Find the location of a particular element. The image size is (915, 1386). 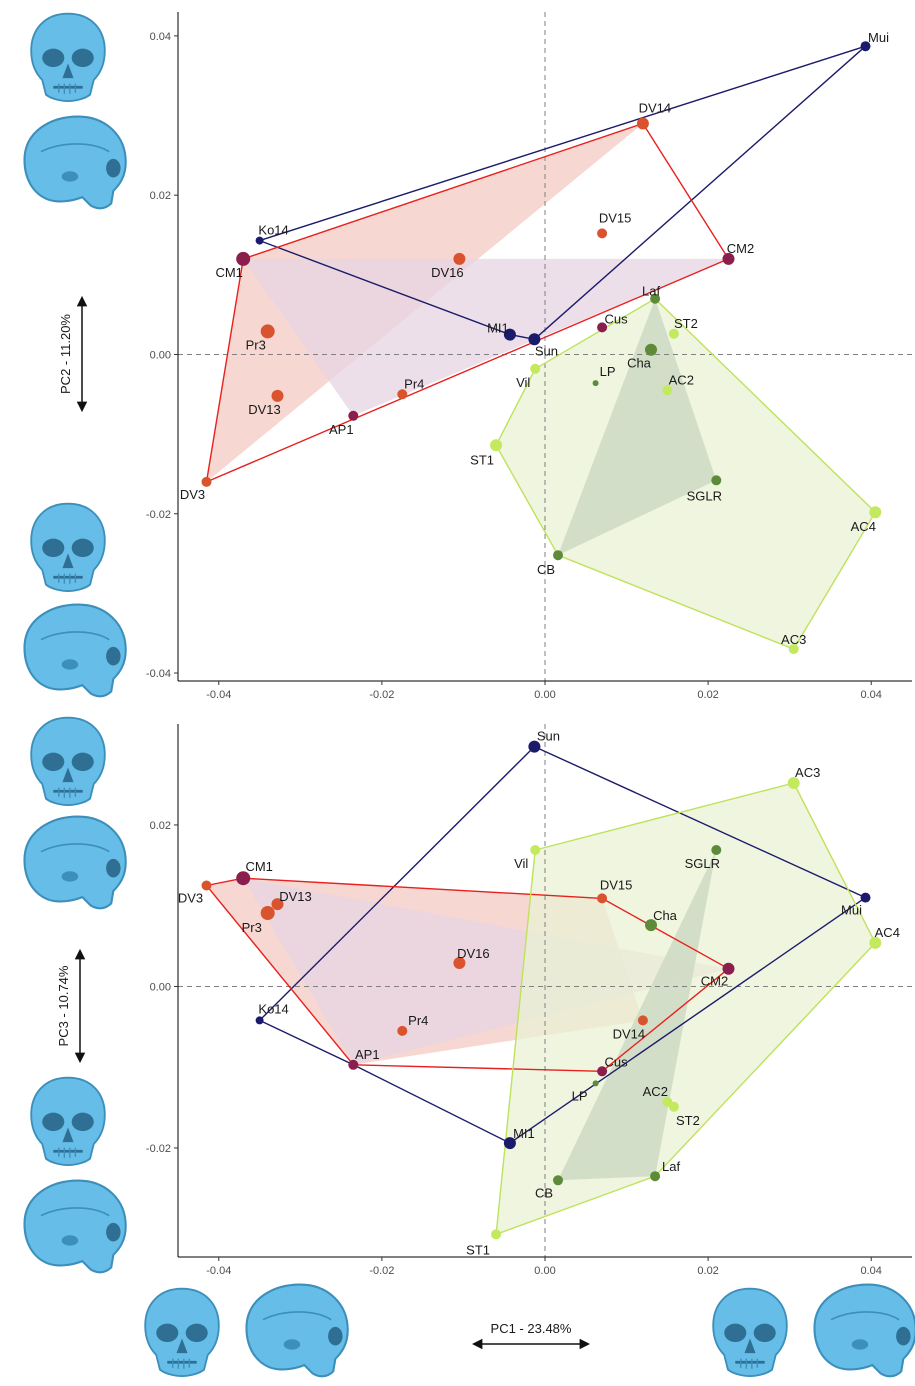

bottom-y-axis-title: PC3 - 10.74% is located at coordinates (71, 1006).